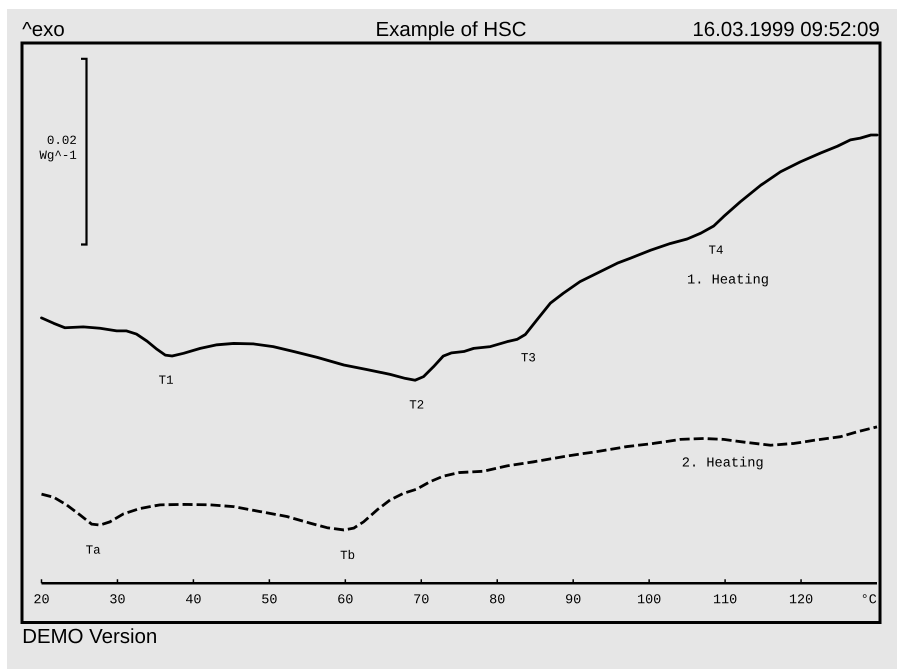 The width and height of the screenshot is (904, 669). What do you see at coordinates (57, 149) in the screenshot?
I see `annotation: 0.02 Wg^-1` at bounding box center [57, 149].